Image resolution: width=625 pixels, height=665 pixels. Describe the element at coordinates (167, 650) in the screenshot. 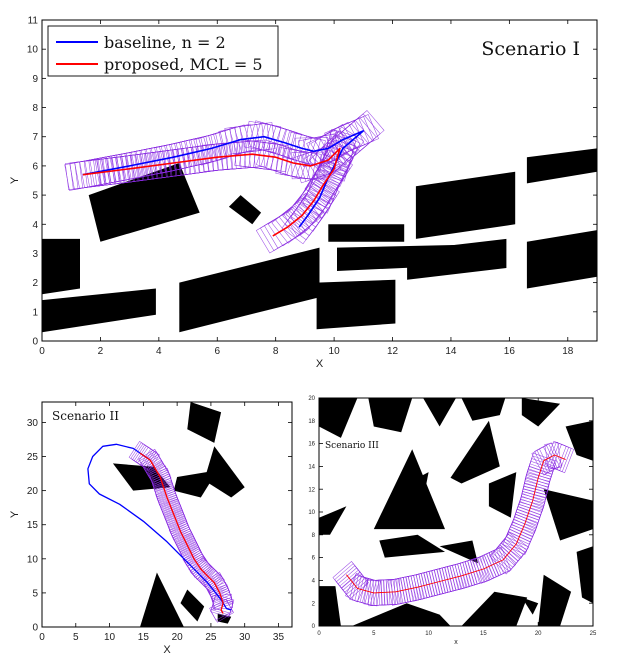

I see `scn2-x-axis-label: X` at that location.